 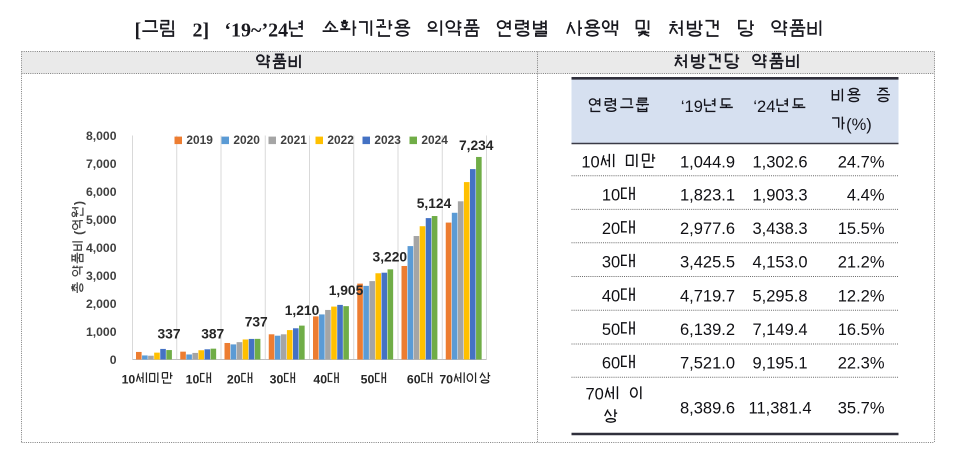 I want to click on svg-text: 9,195.1, so click(x=779, y=364).